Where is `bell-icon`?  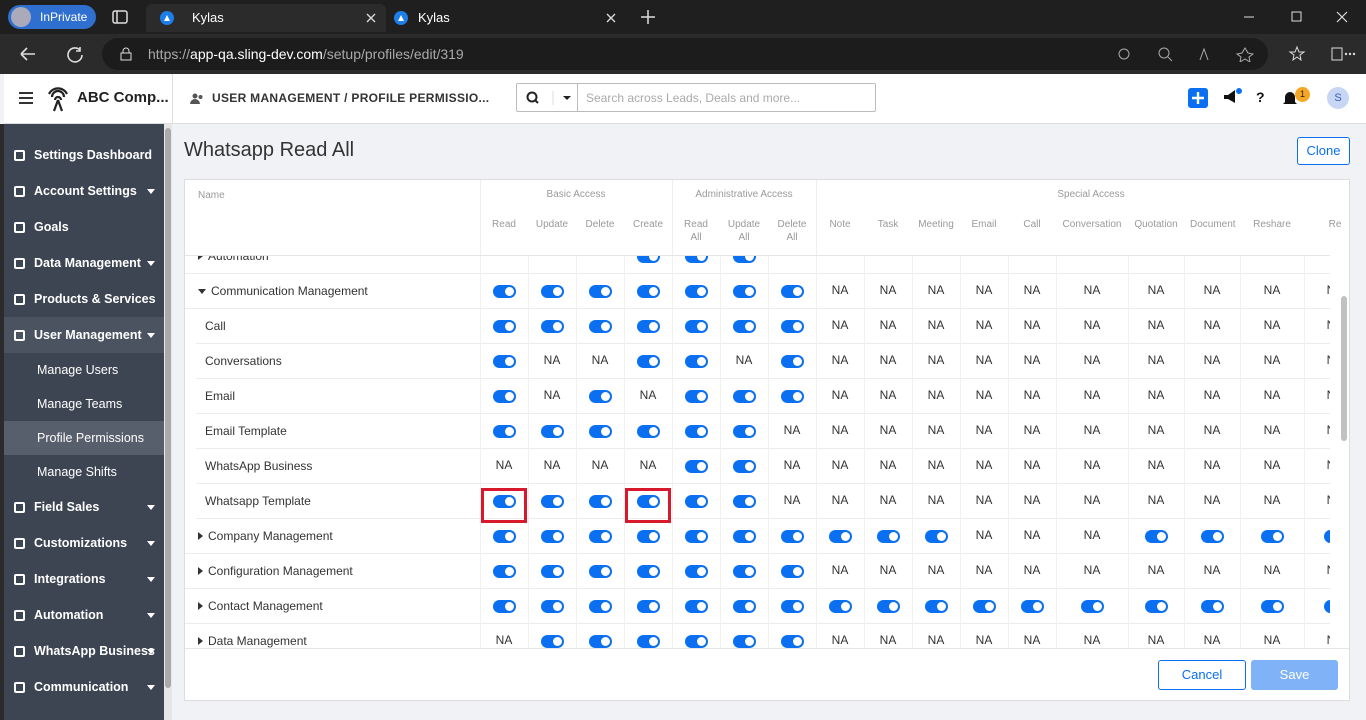 bell-icon is located at coordinates (1290, 98).